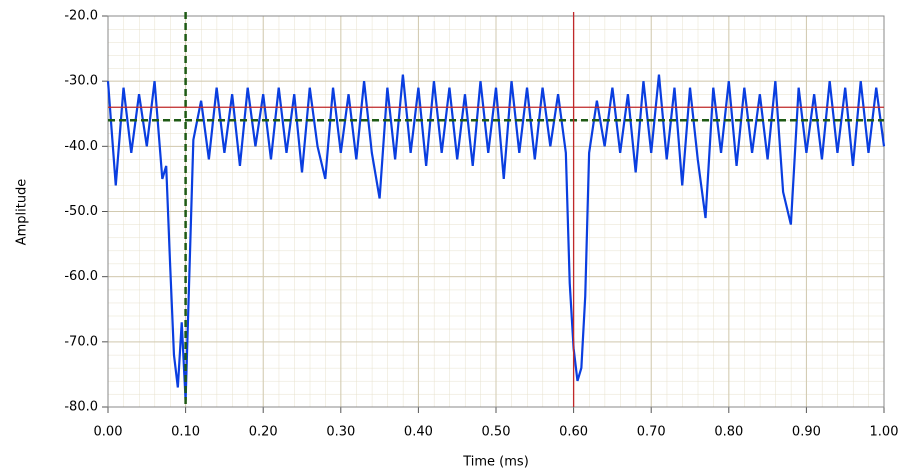 This screenshot has height=473, width=904. I want to click on x-tick-label: 0.70, so click(651, 432).